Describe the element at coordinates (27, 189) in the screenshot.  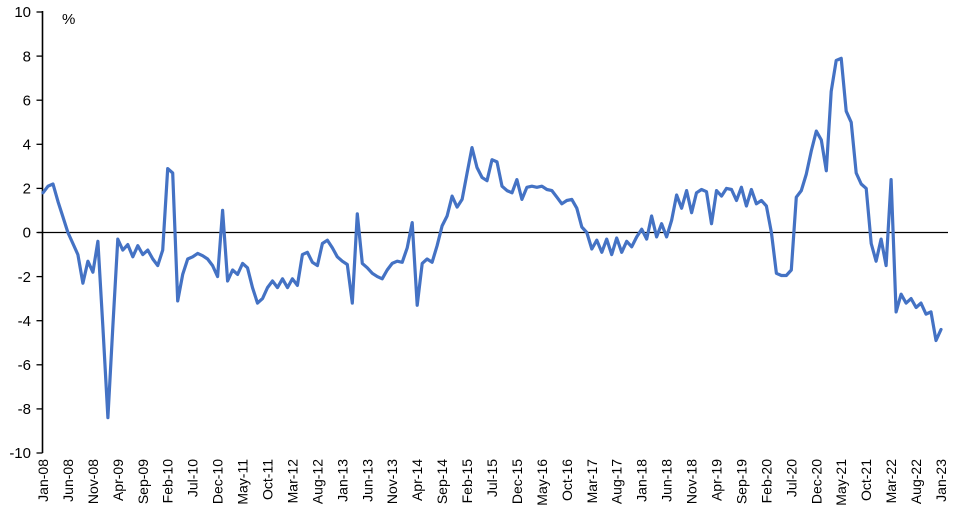
I see `y-tick-label: 2` at that location.